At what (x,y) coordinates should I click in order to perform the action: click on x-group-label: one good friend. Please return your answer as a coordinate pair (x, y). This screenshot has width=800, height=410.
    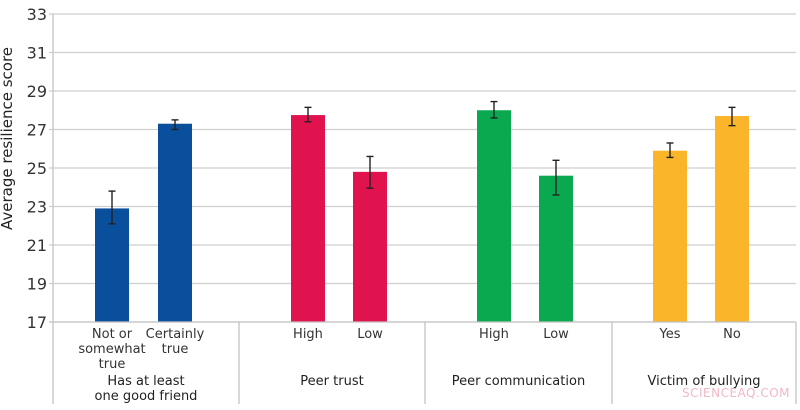
    Looking at the image, I should click on (146, 396).